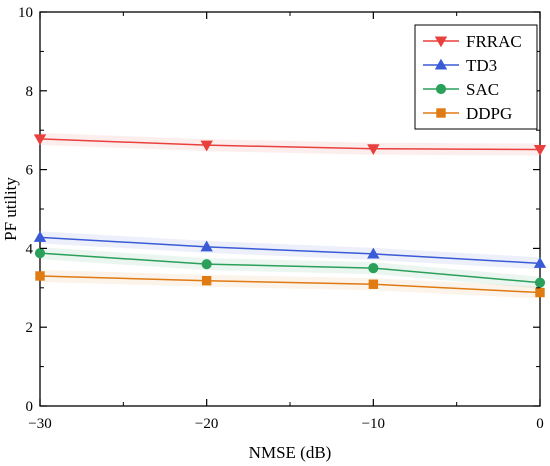 Image resolution: width=550 pixels, height=466 pixels. I want to click on y-tick-label: 2, so click(30, 328).